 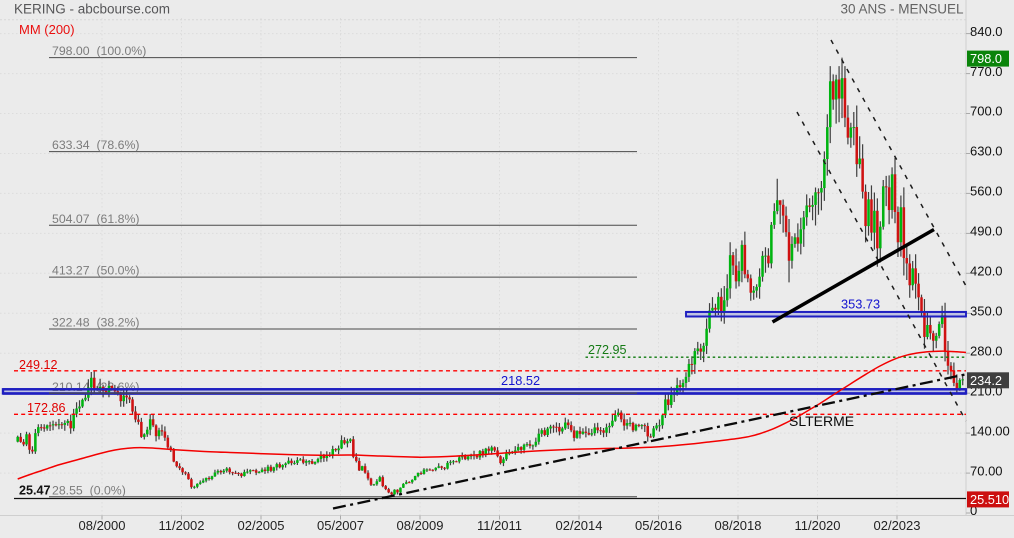 What do you see at coordinates (658, 525) in the screenshot?
I see `svg-text: 05/2016` at bounding box center [658, 525].